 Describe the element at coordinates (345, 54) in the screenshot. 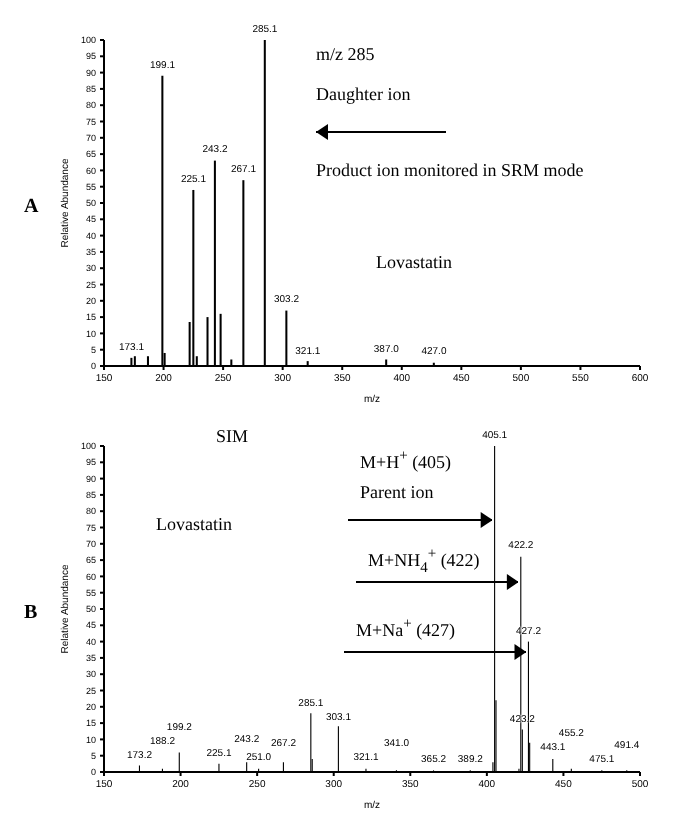

I see `annotation: m/z 285` at that location.